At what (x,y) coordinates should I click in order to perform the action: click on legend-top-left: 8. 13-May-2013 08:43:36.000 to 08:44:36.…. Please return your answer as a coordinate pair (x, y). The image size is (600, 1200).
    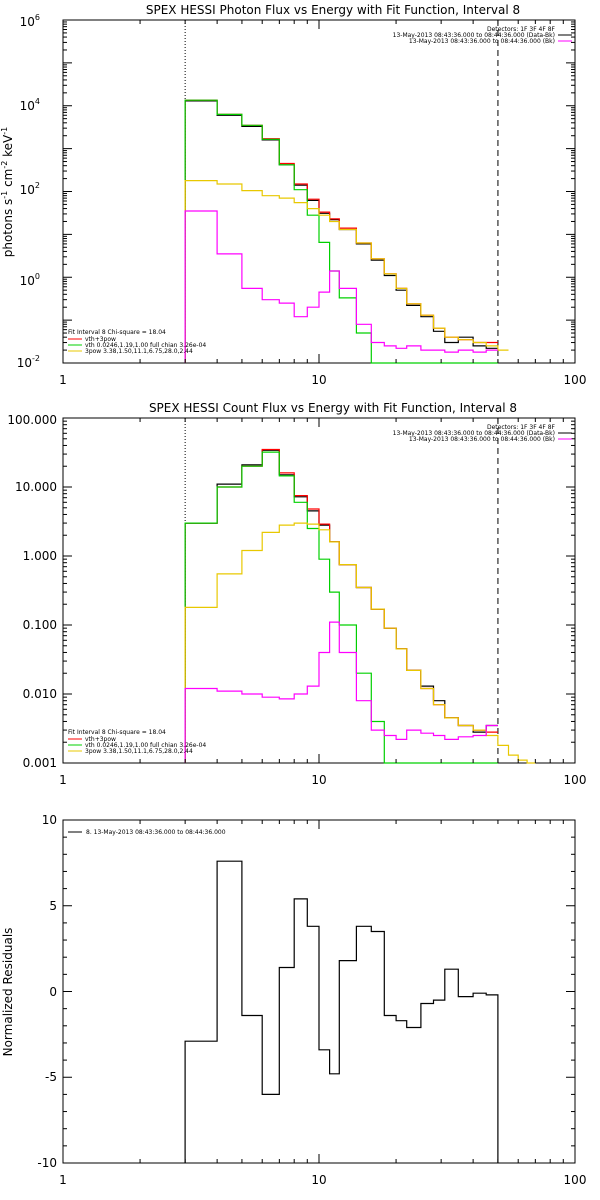
    Looking at the image, I should click on (147, 832).